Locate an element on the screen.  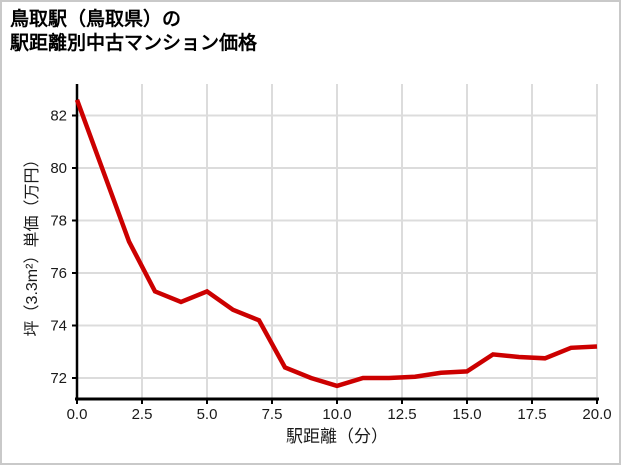
x-tick-label: 10.0 is located at coordinates (336, 414).